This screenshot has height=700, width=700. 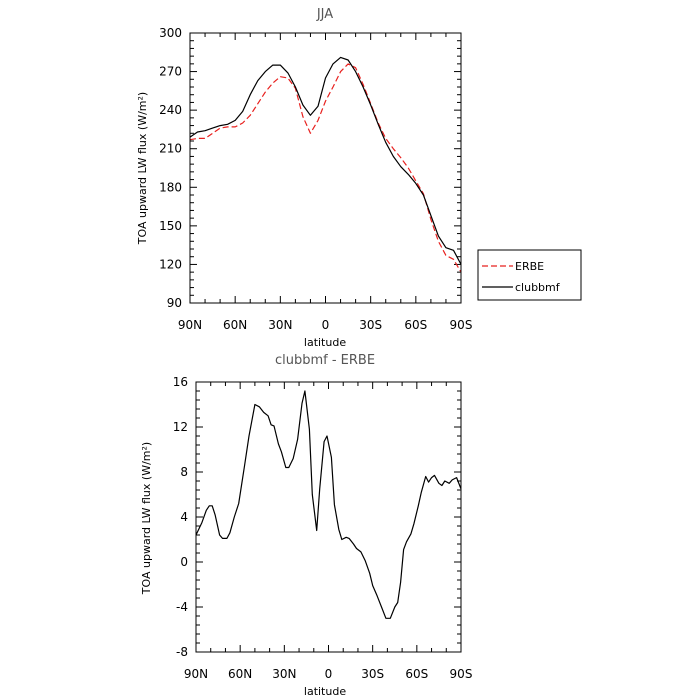 I want to click on bottom-xtick-label: 0, so click(x=329, y=674).